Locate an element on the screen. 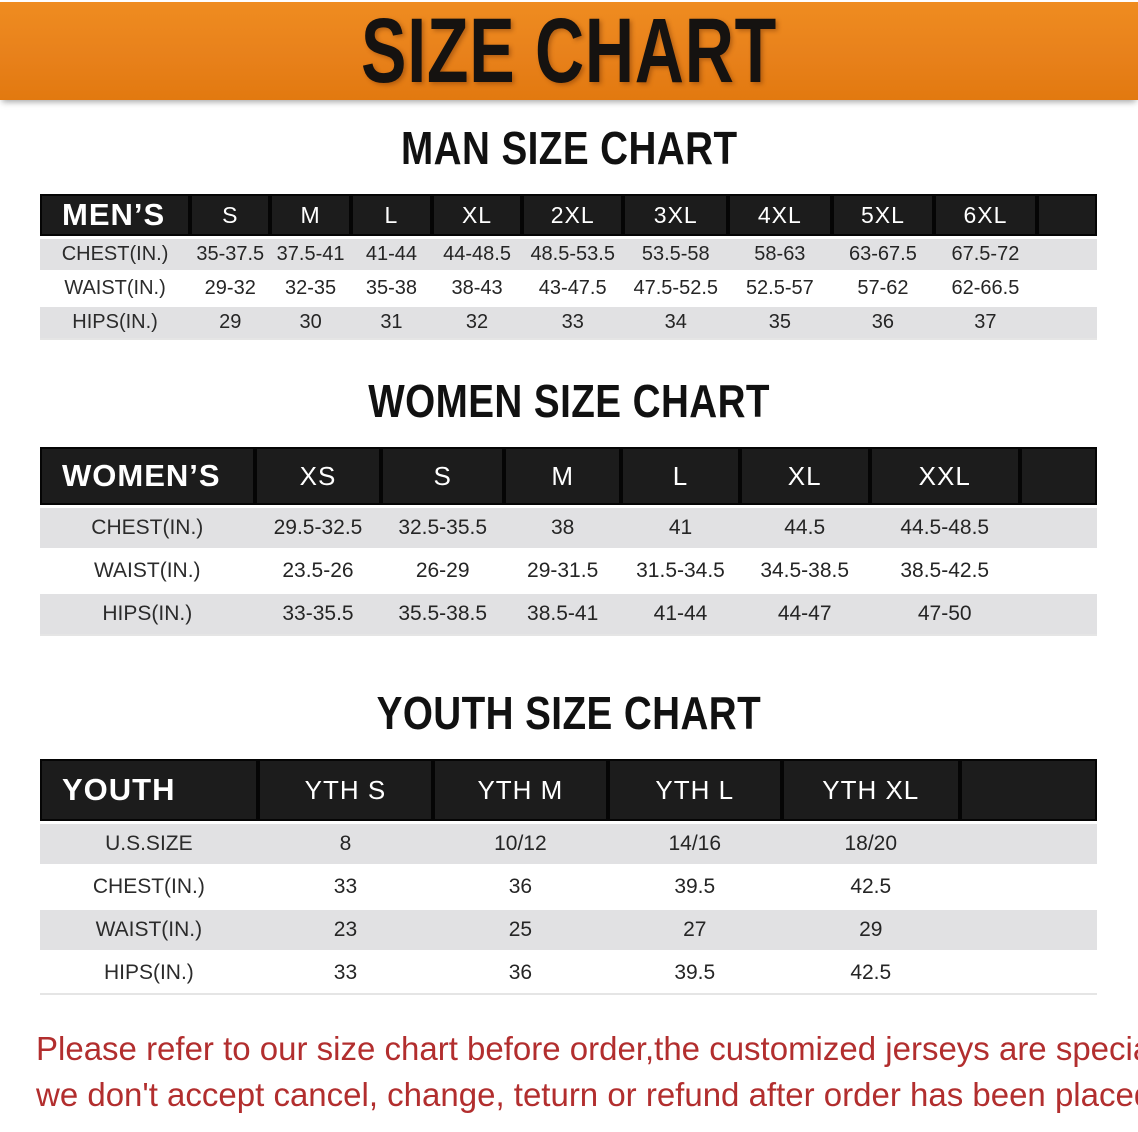 Image resolution: width=1138 pixels, height=1132 pixels. measurement-value: 29 is located at coordinates (870, 930).